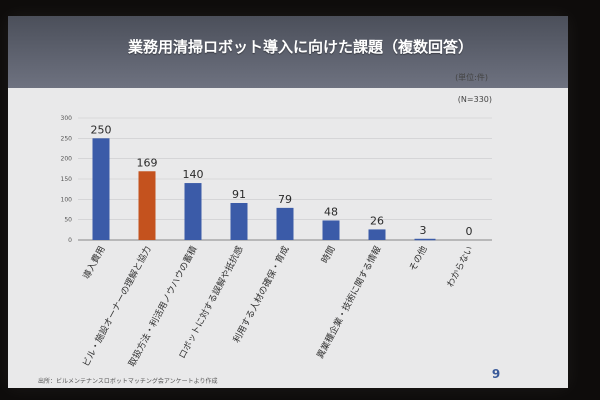 The image size is (600, 400). I want to click on data-label: 0, so click(469, 231).